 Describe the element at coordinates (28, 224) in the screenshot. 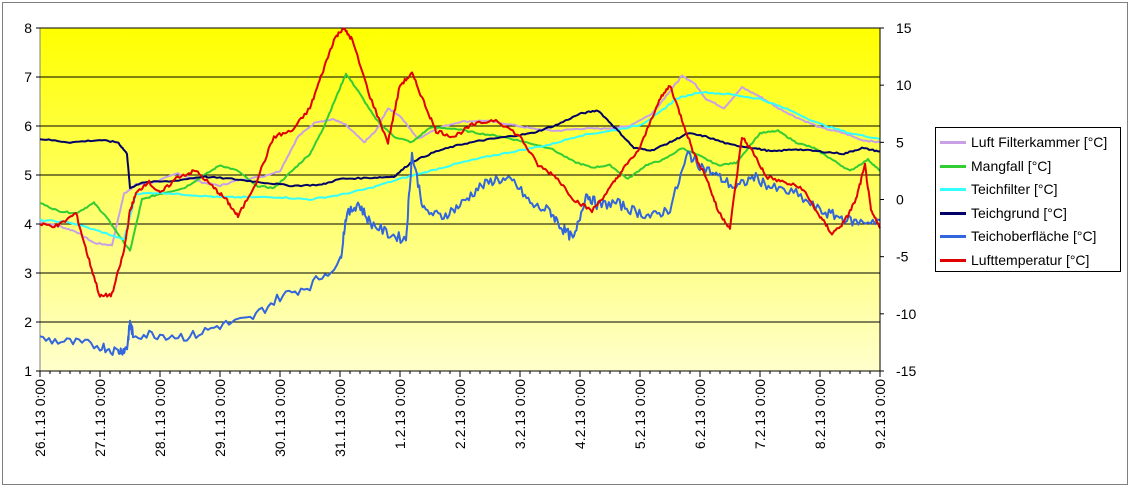

I see `left-tick-label: 4` at that location.